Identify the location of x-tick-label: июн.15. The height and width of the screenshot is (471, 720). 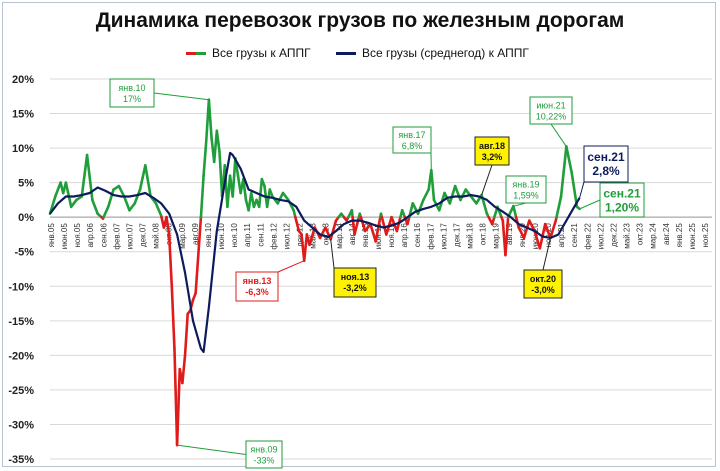
(378, 236).